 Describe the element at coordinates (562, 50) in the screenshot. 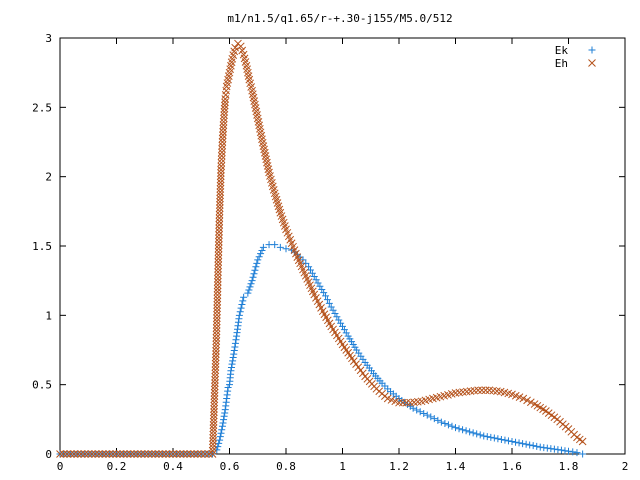

I see `legend-label: Ek` at that location.